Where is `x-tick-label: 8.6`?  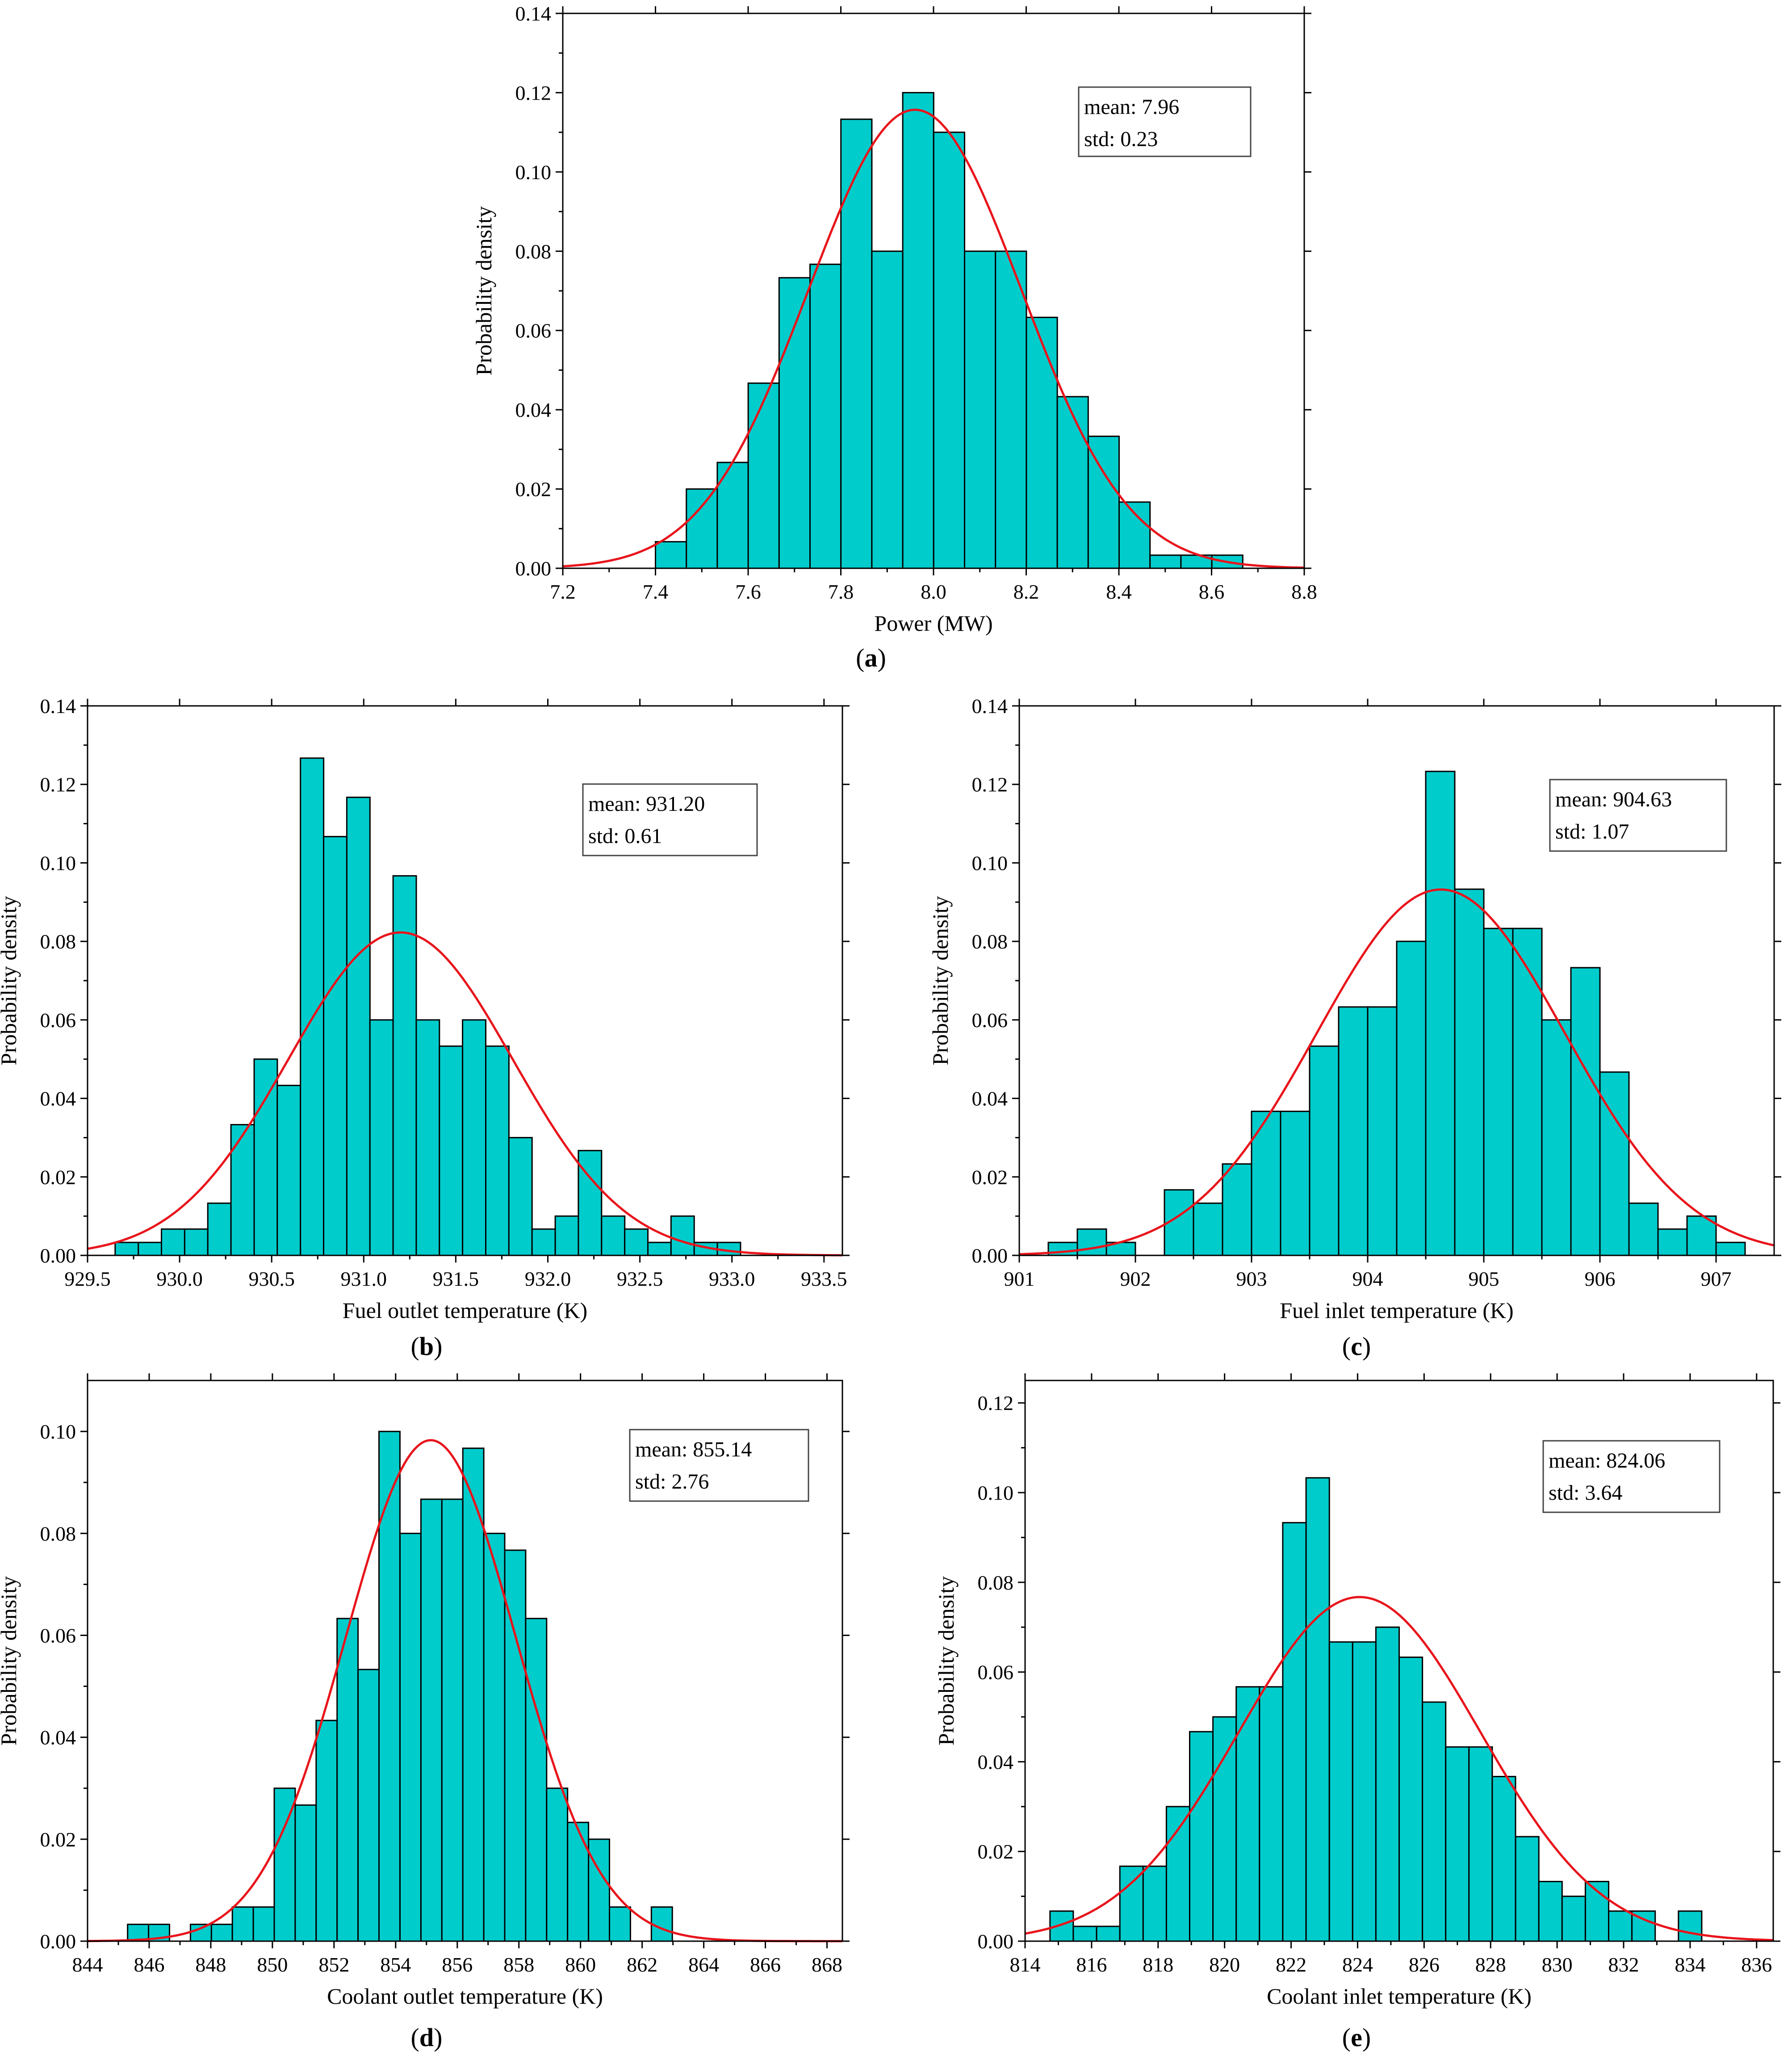
x-tick-label: 8.6 is located at coordinates (1212, 591).